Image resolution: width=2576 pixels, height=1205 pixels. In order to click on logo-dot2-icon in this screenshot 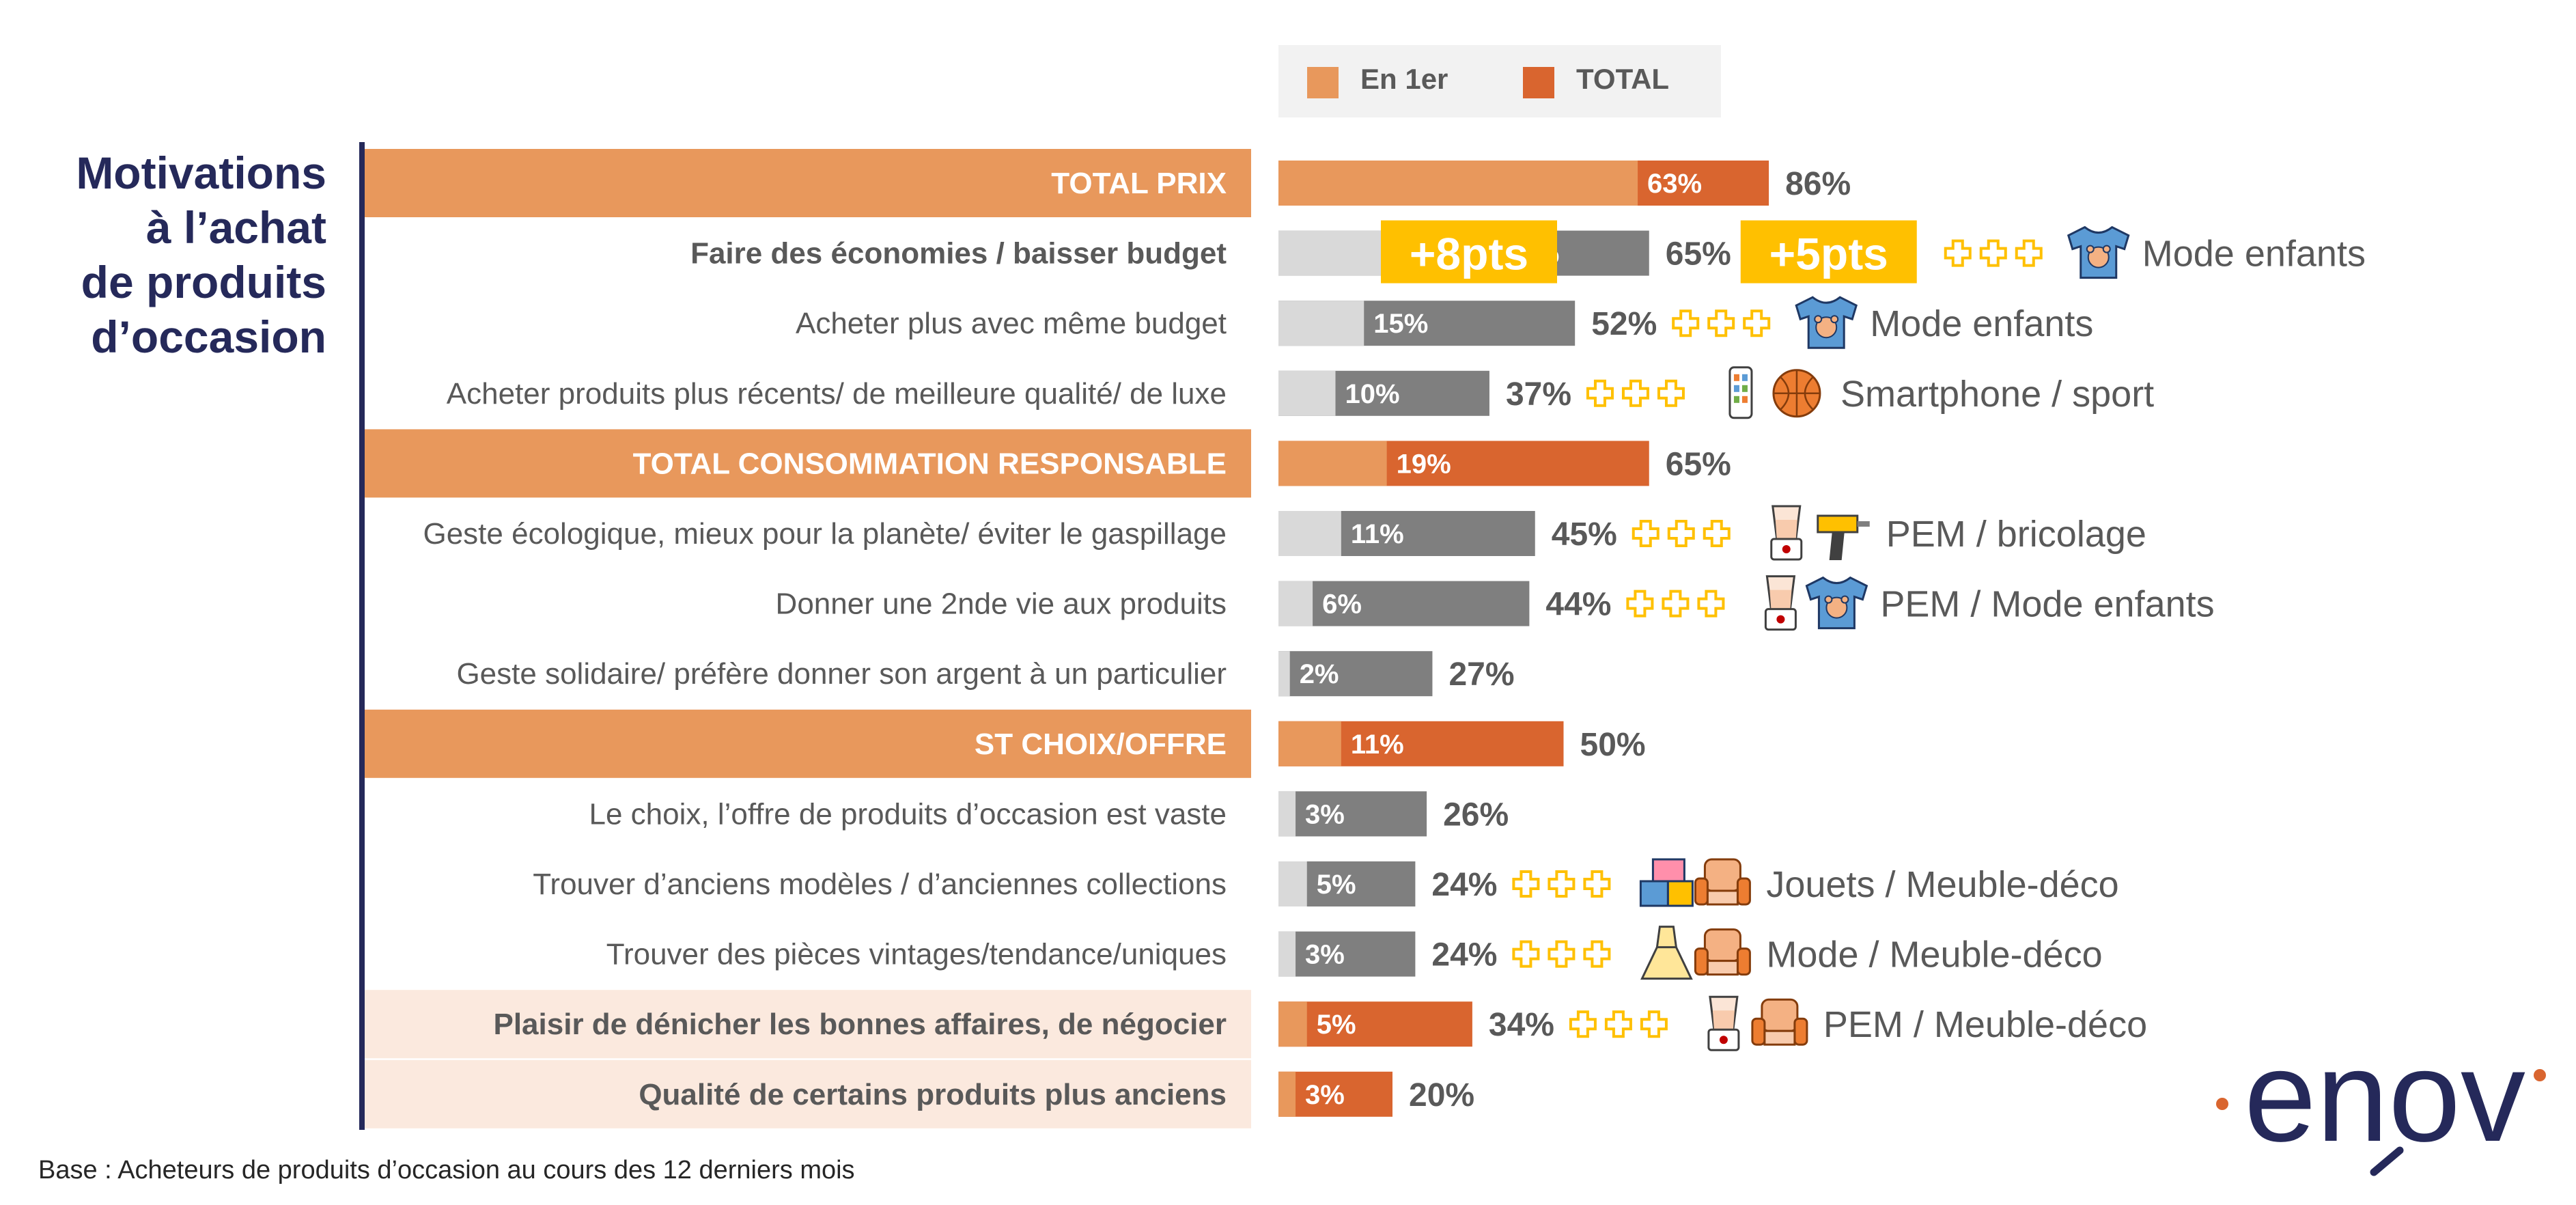, I will do `click(2540, 1075)`.